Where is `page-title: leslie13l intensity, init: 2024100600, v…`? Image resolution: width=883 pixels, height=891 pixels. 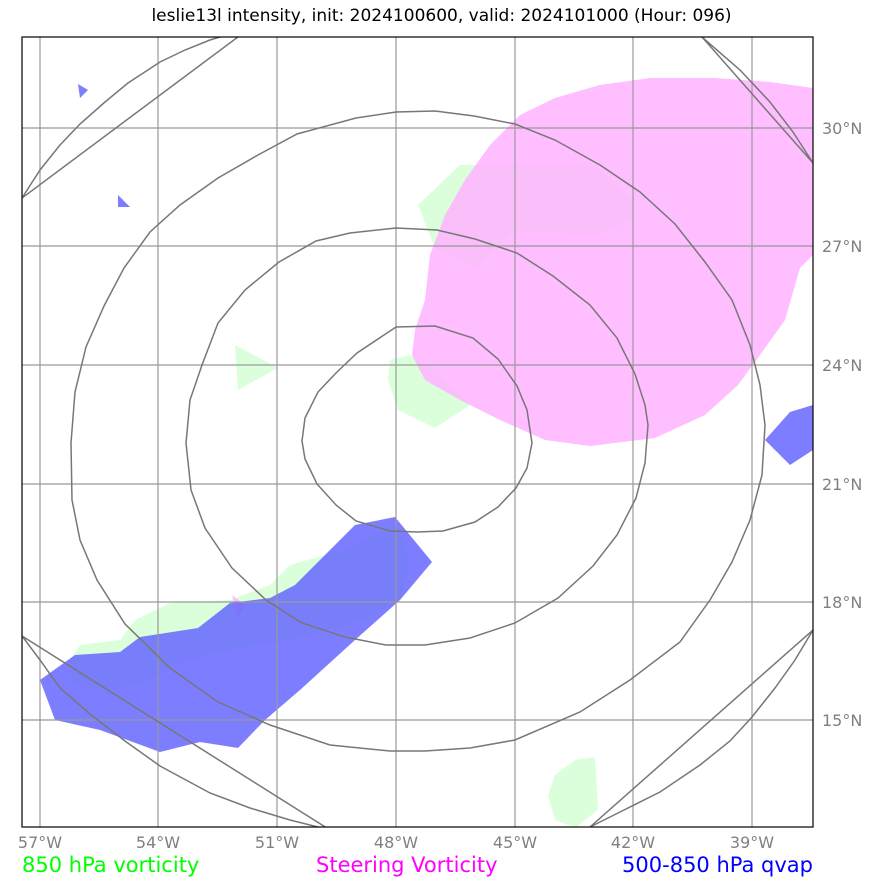 page-title: leslie13l intensity, init: 2024100600, v… is located at coordinates (441, 16).